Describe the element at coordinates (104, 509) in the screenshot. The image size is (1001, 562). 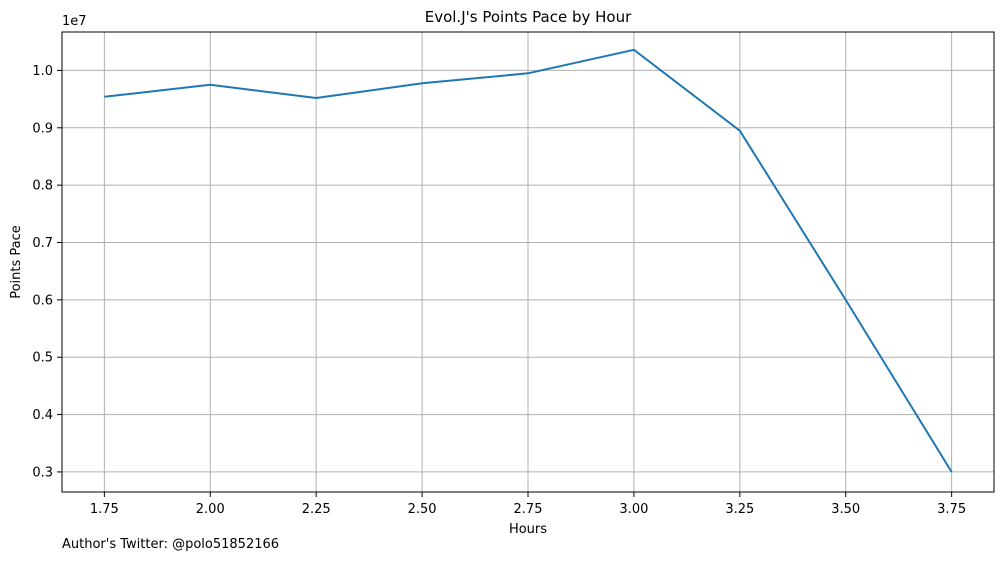
I see `x-tick-label: 1.75` at that location.